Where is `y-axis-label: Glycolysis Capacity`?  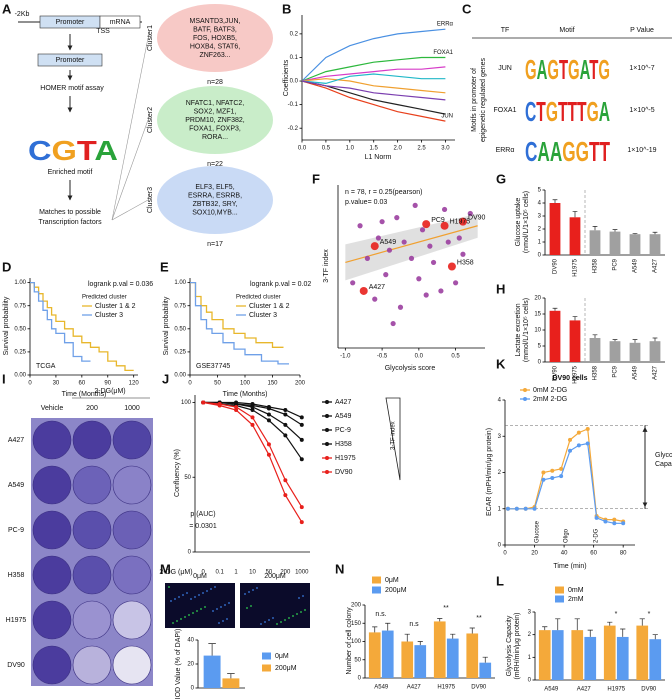 y-axis-label: Glycolysis Capacity is located at coordinates (509, 645).